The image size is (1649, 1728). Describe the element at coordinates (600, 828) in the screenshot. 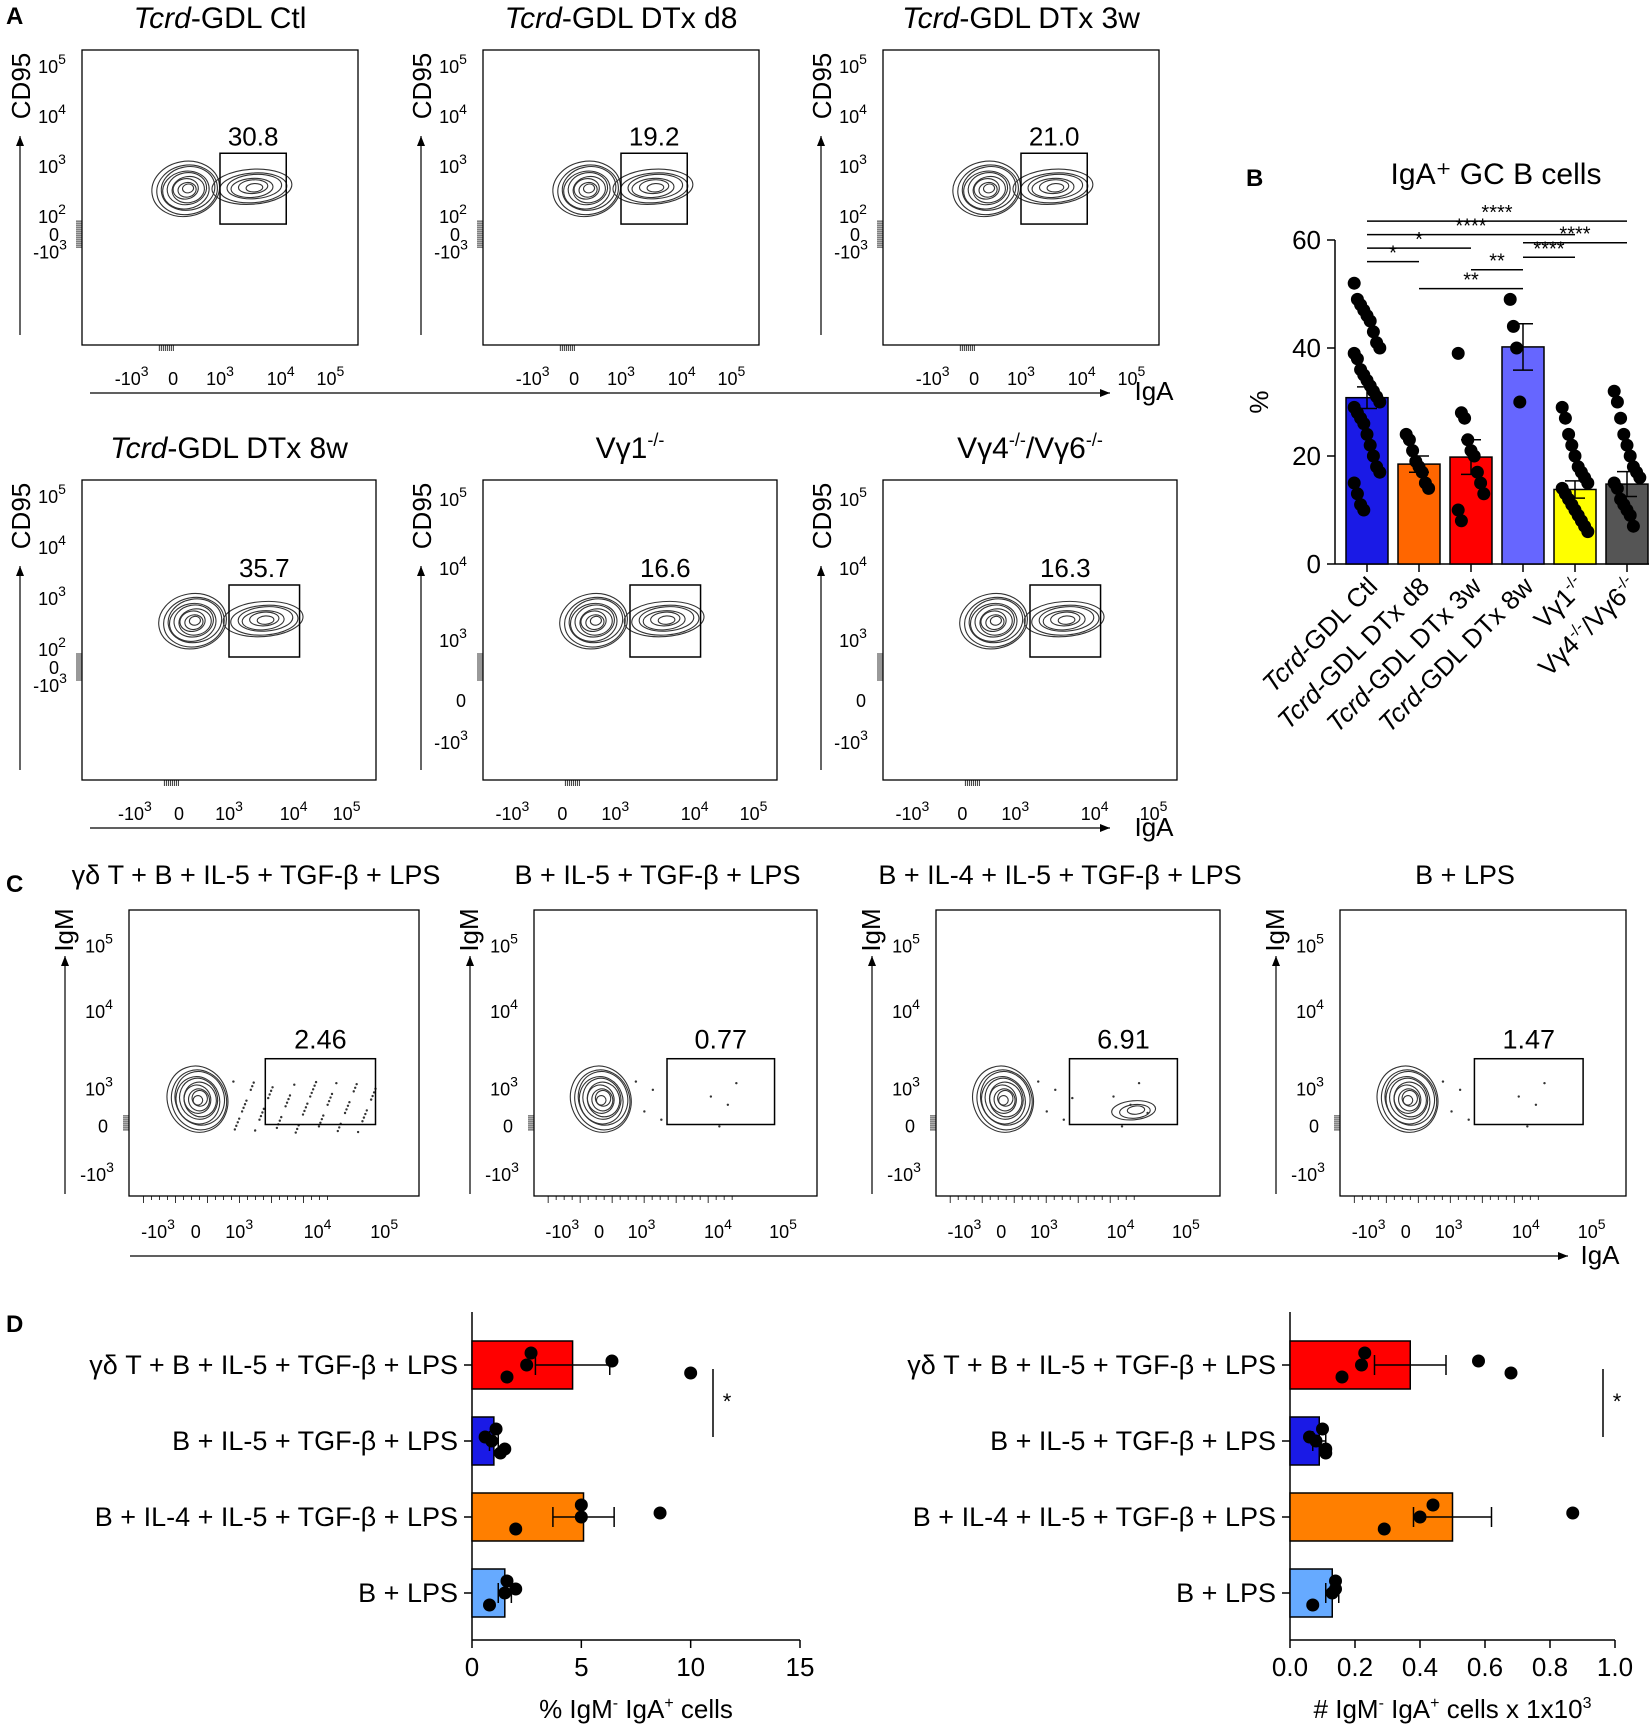

I see `x-axis-arrow-iga-bottom` at that location.